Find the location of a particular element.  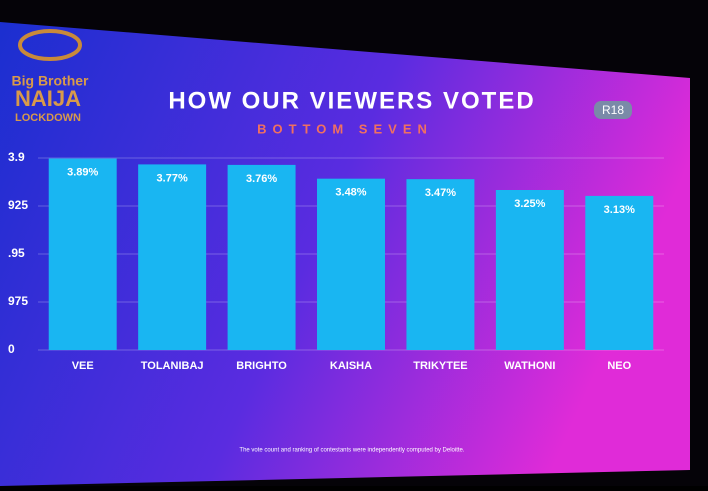

x-tick-label: NEO is located at coordinates (619, 366).